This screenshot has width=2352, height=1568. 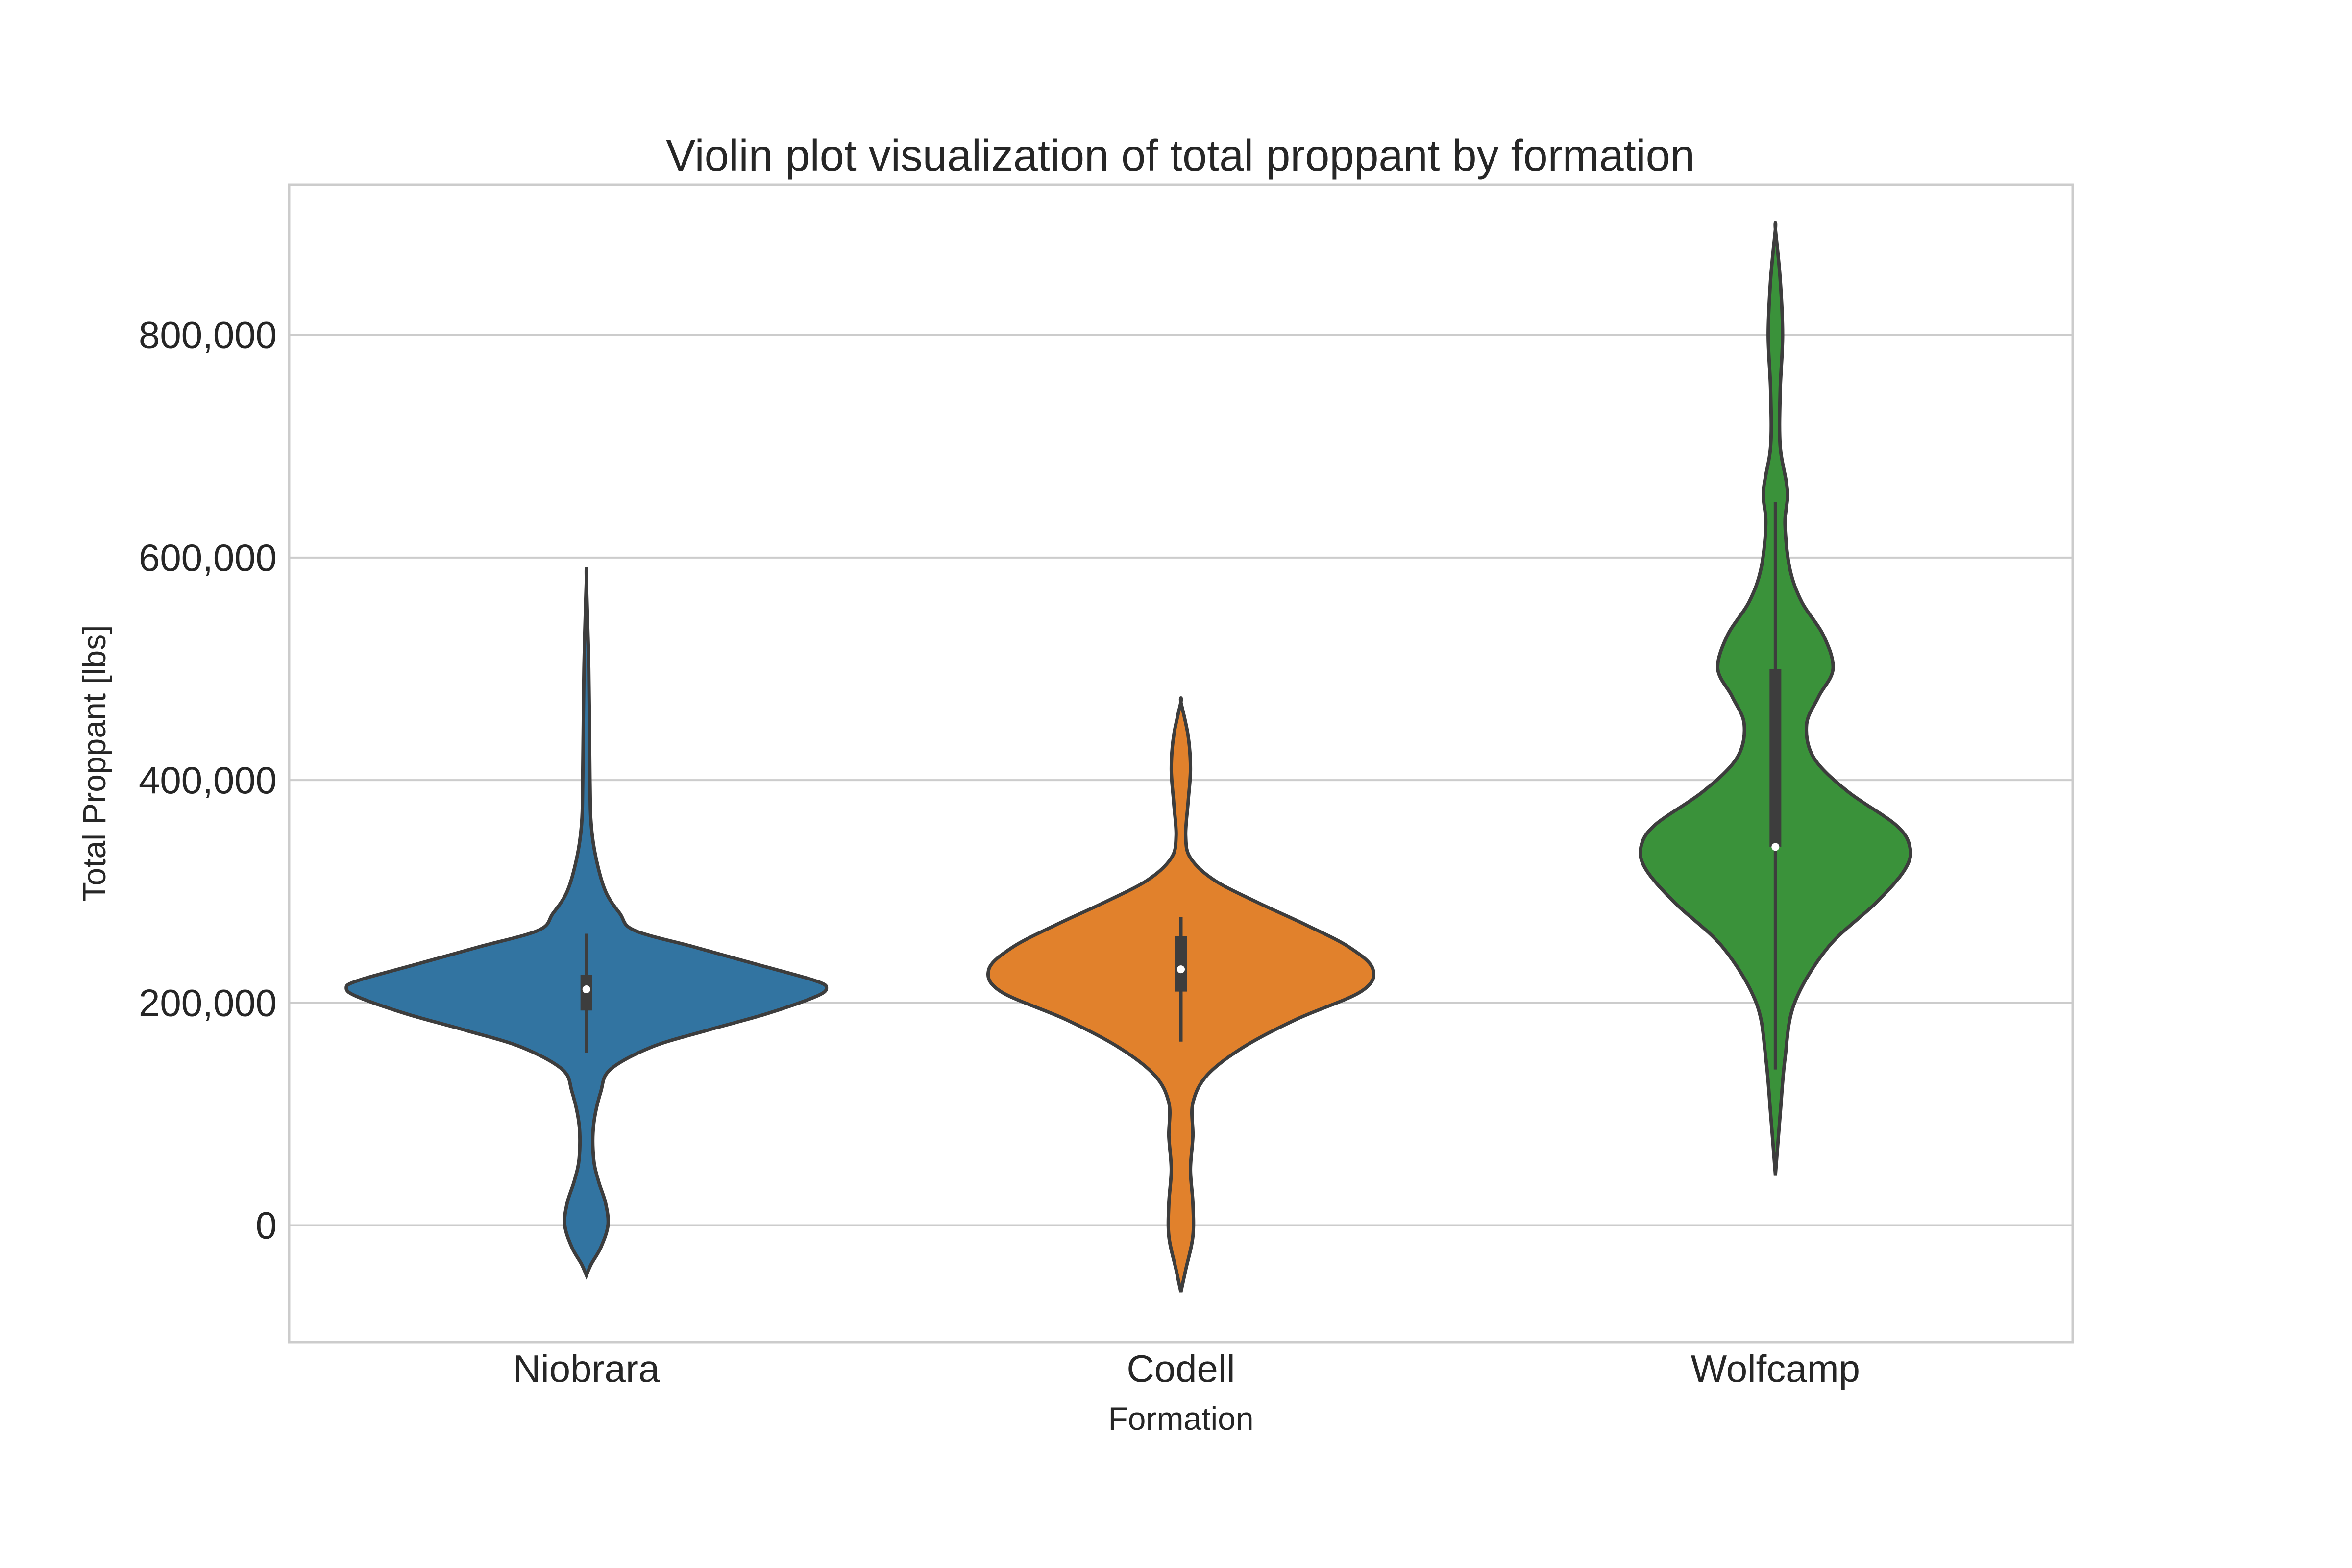 What do you see at coordinates (586, 989) in the screenshot?
I see `median-niobrara` at bounding box center [586, 989].